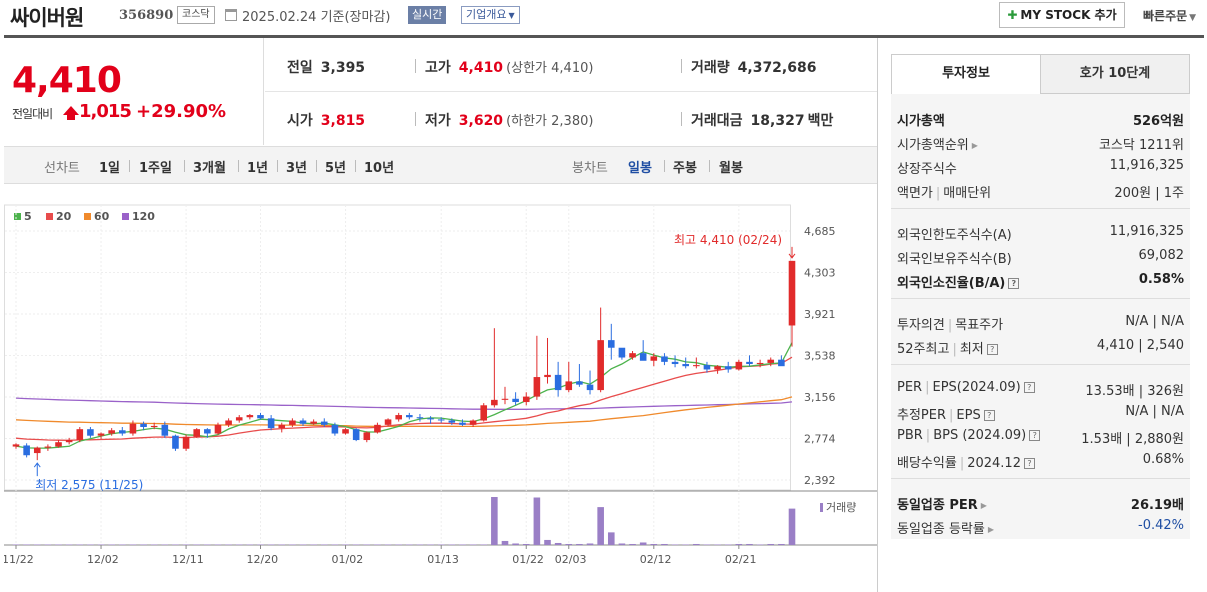  Describe the element at coordinates (922, 415) in the screenshot. I see `est-per-label: 추정PER` at that location.